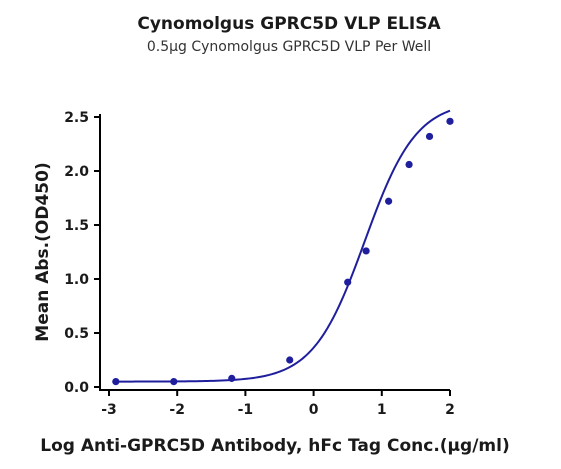 This screenshot has height=469, width=561. Describe the element at coordinates (76, 388) in the screenshot. I see `y-tick-label: 0.0` at that location.